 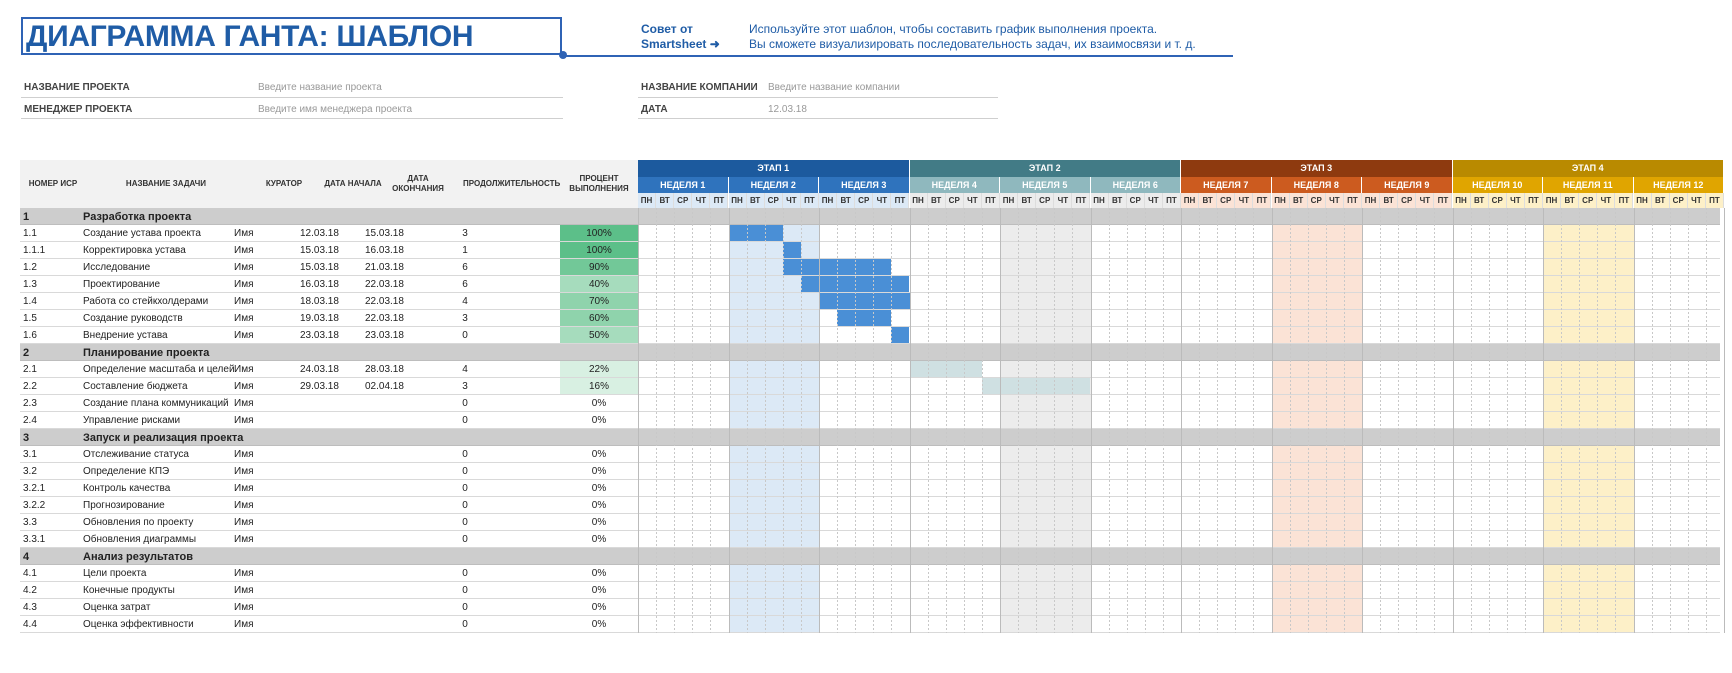 What do you see at coordinates (319, 233) in the screenshot?
I see `start-date-cell: 12.03.18` at bounding box center [319, 233].